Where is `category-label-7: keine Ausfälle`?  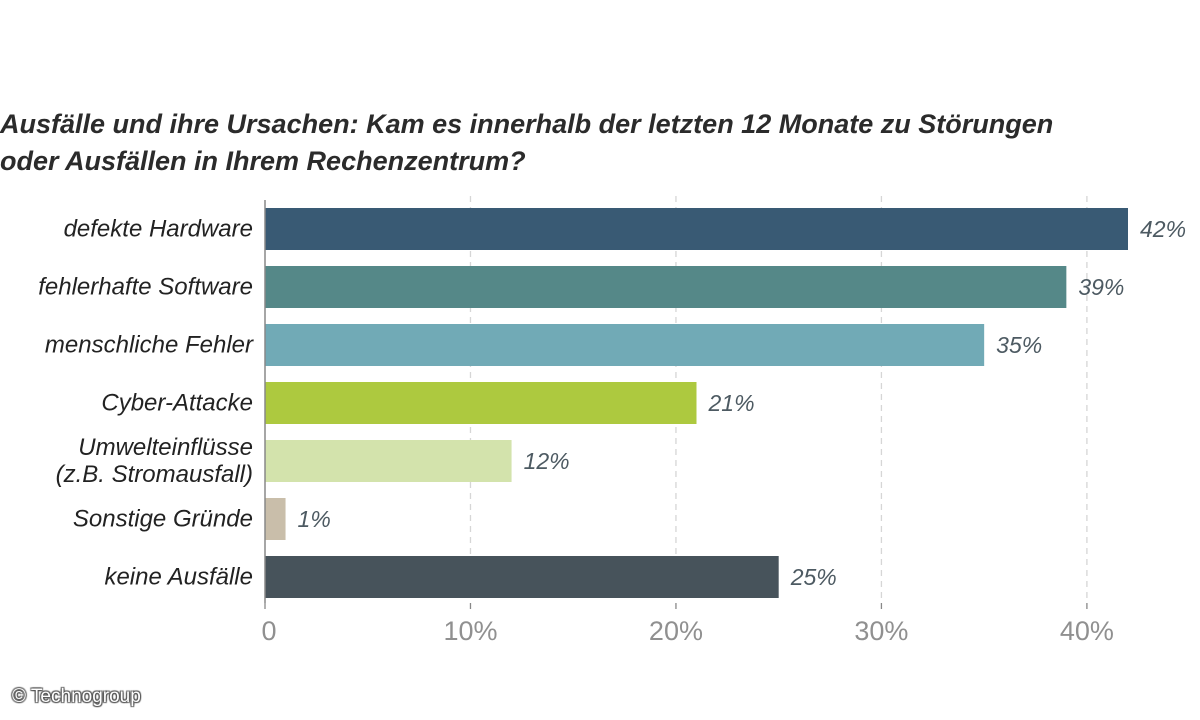 category-label-7: keine Ausfälle is located at coordinates (178, 577).